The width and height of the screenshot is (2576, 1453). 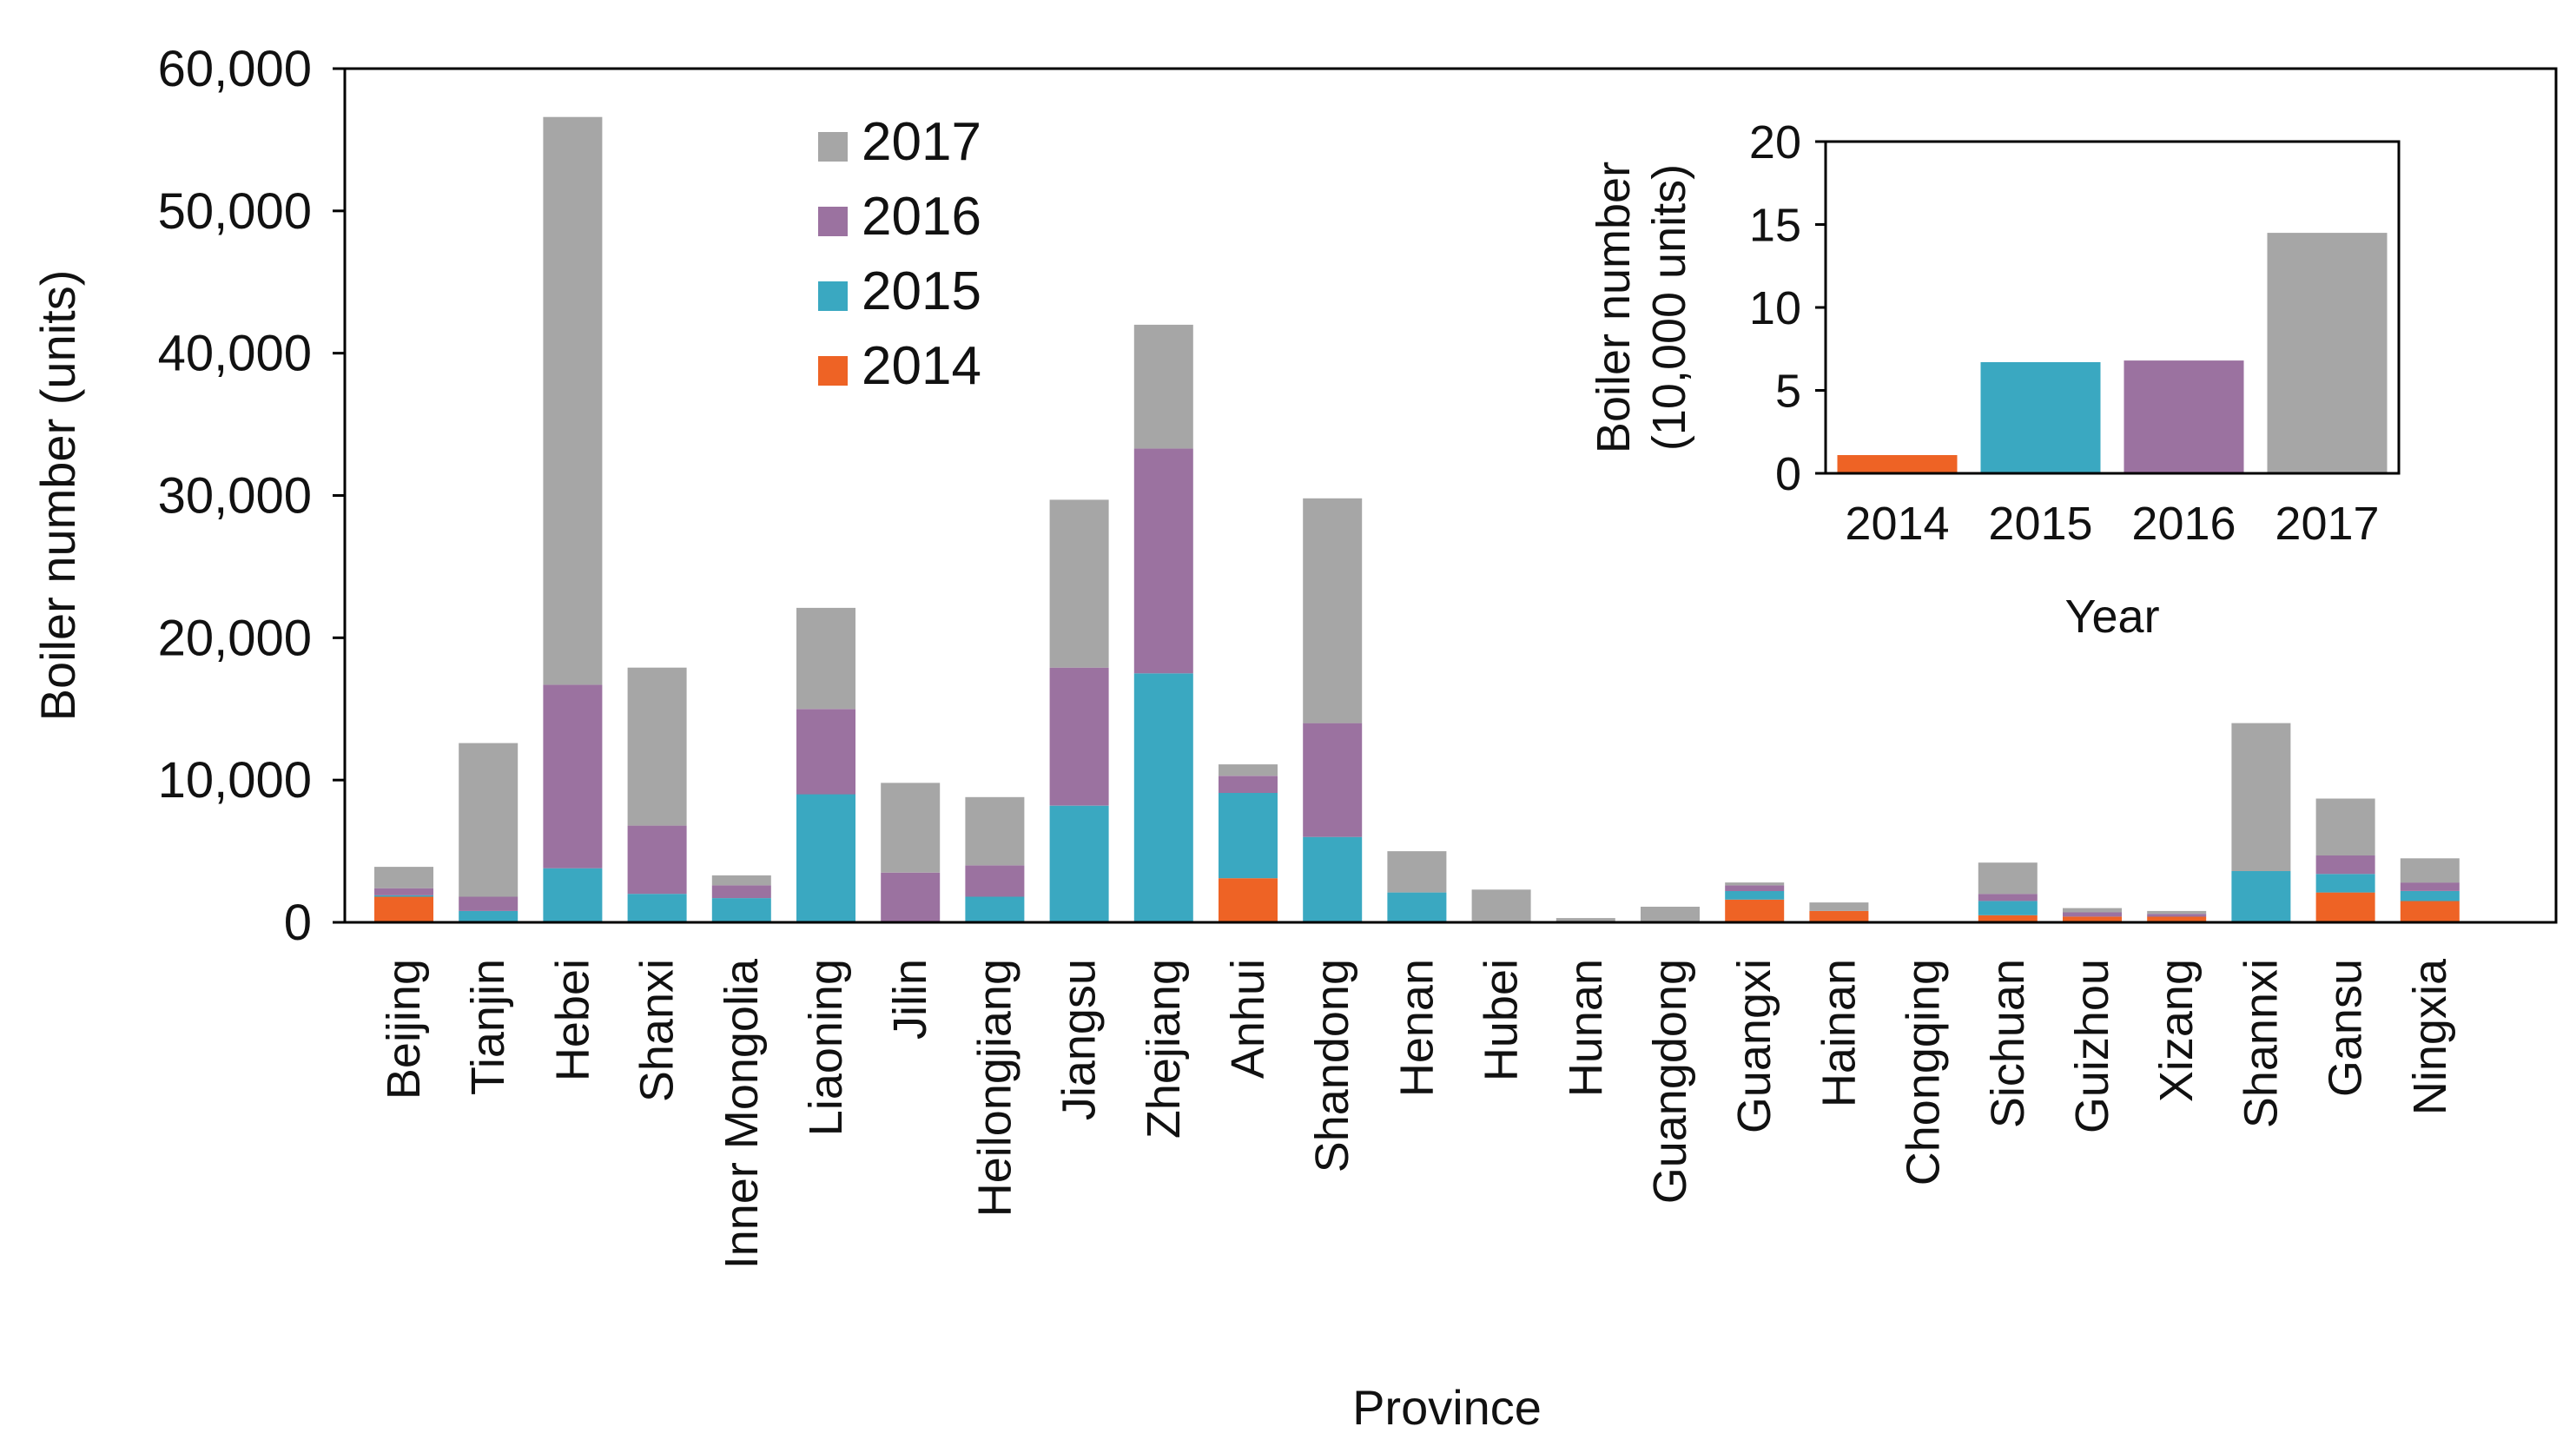 I want to click on x-tick-label: Beijing, so click(x=404, y=1030).